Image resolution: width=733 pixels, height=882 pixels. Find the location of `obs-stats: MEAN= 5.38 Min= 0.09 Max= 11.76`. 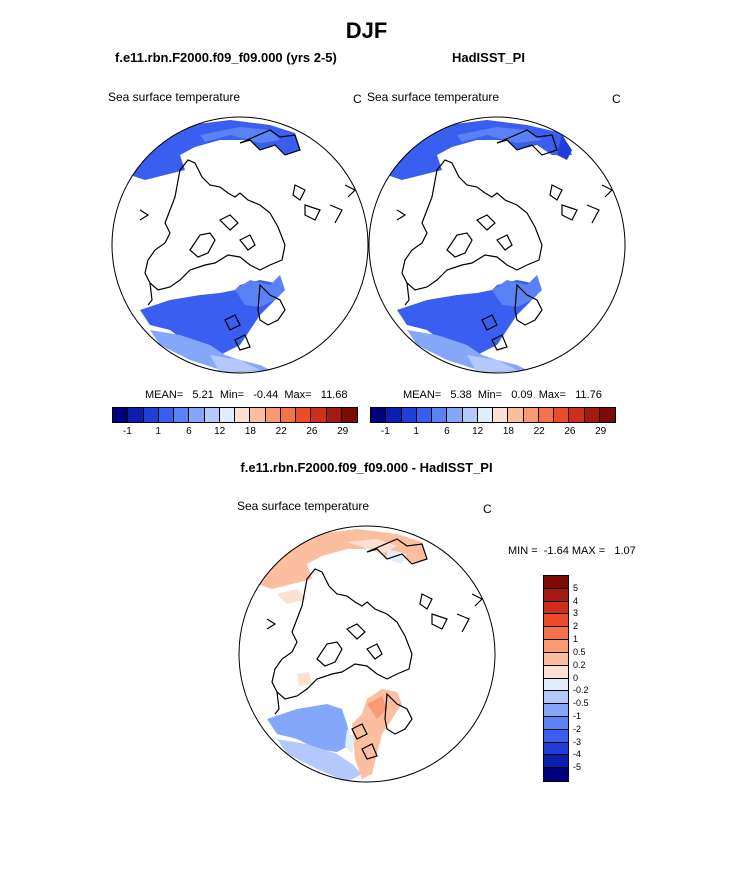

obs-stats: MEAN= 5.38 Min= 0.09 Max= 11.76 is located at coordinates (502, 395).